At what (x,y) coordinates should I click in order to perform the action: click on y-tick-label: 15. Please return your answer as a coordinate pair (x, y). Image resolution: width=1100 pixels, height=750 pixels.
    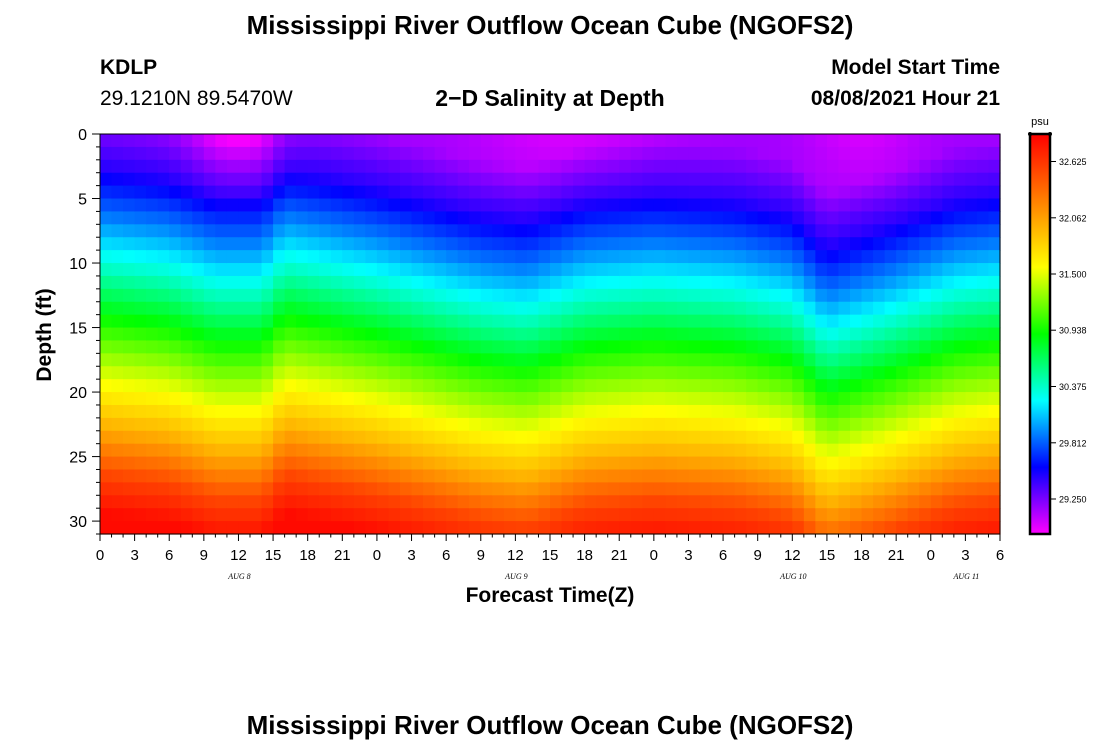
    Looking at the image, I should click on (78, 329).